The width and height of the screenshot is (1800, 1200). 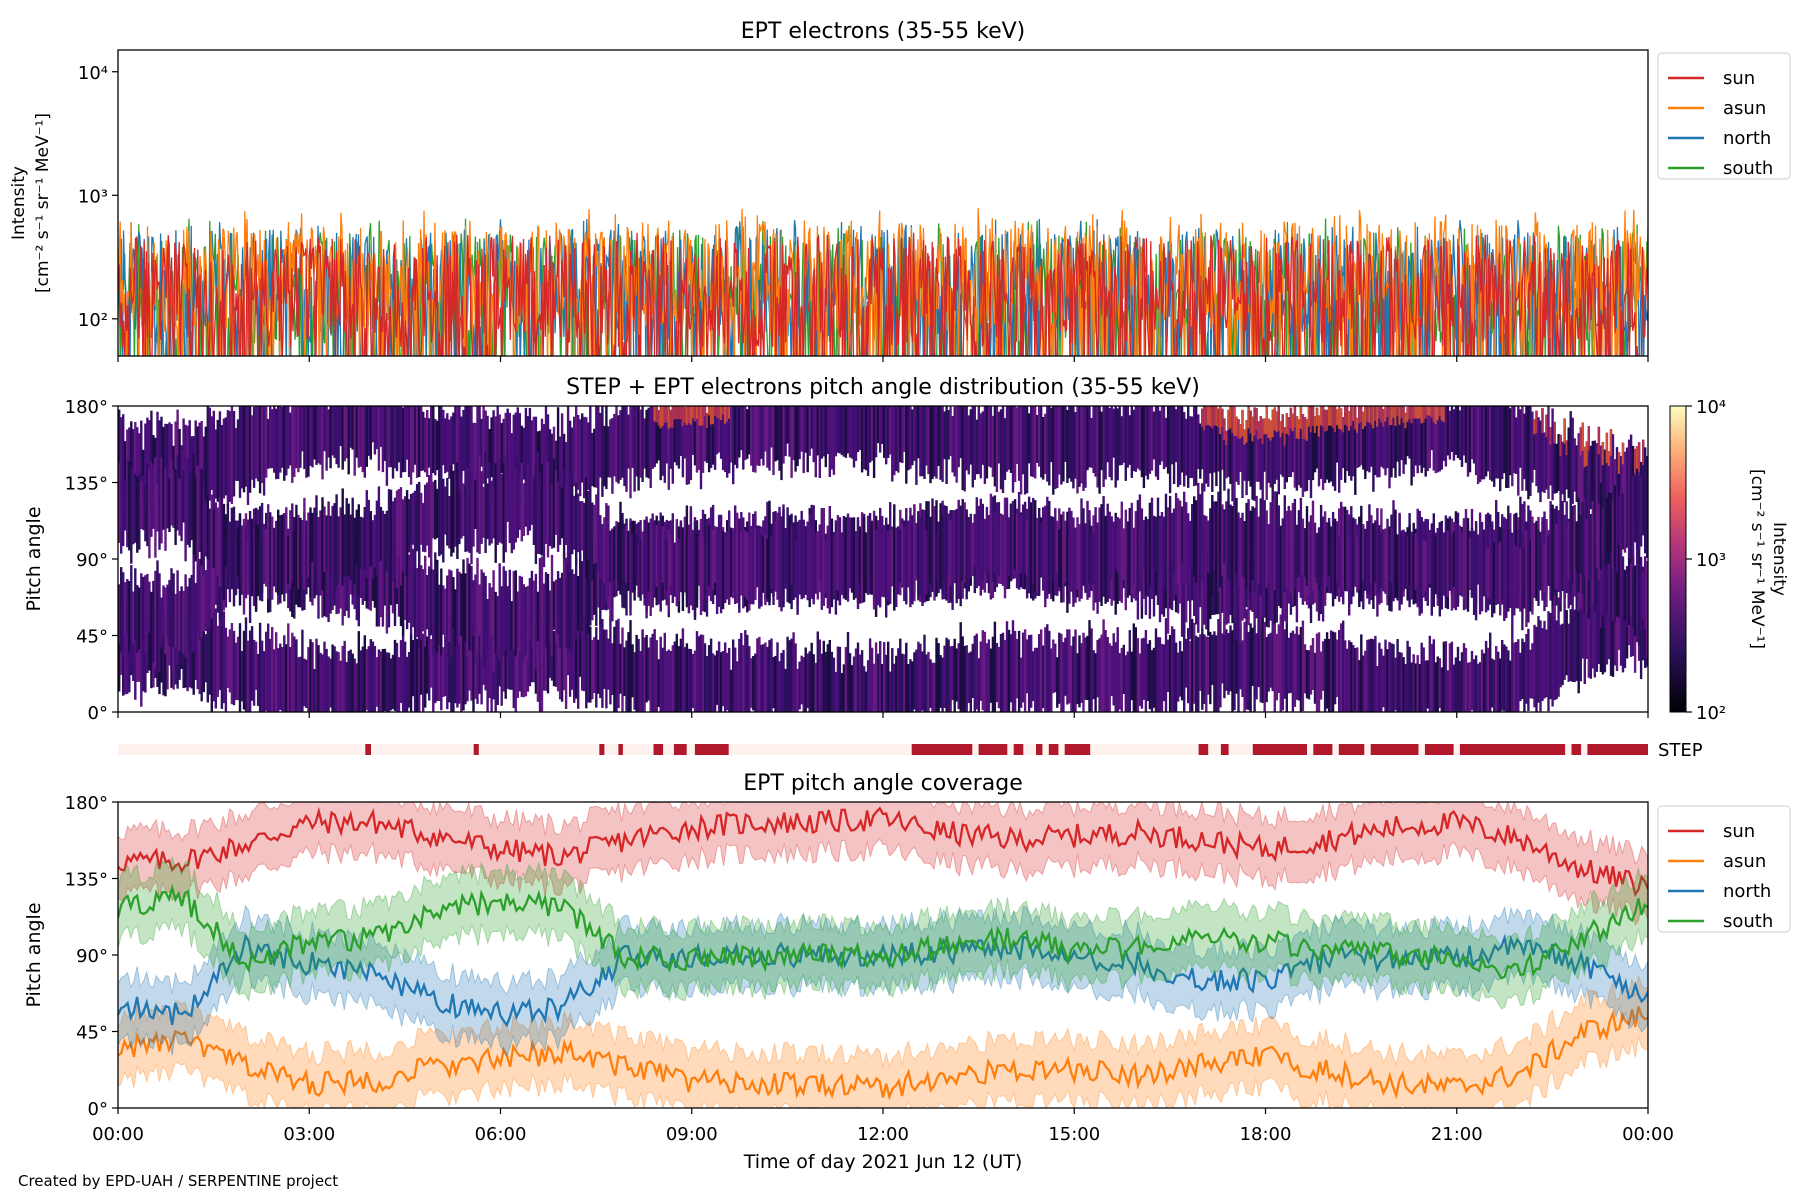 I want to click on coverage-line-south, so click(x=883, y=931).